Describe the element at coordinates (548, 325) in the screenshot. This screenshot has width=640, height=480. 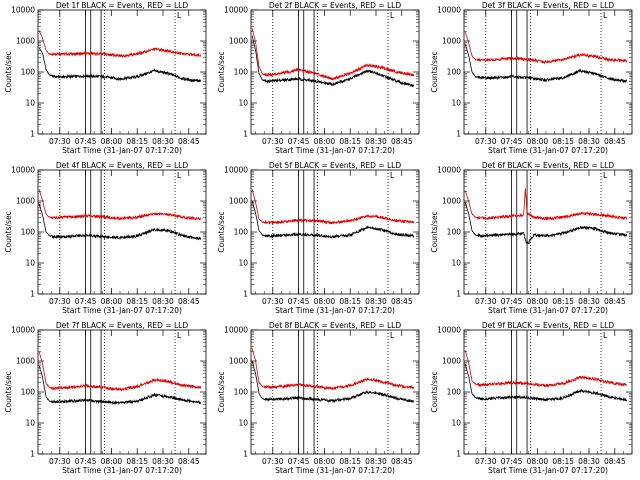
I see `panel-title: Det 9f BLACK = Events, RED = LLD` at that location.